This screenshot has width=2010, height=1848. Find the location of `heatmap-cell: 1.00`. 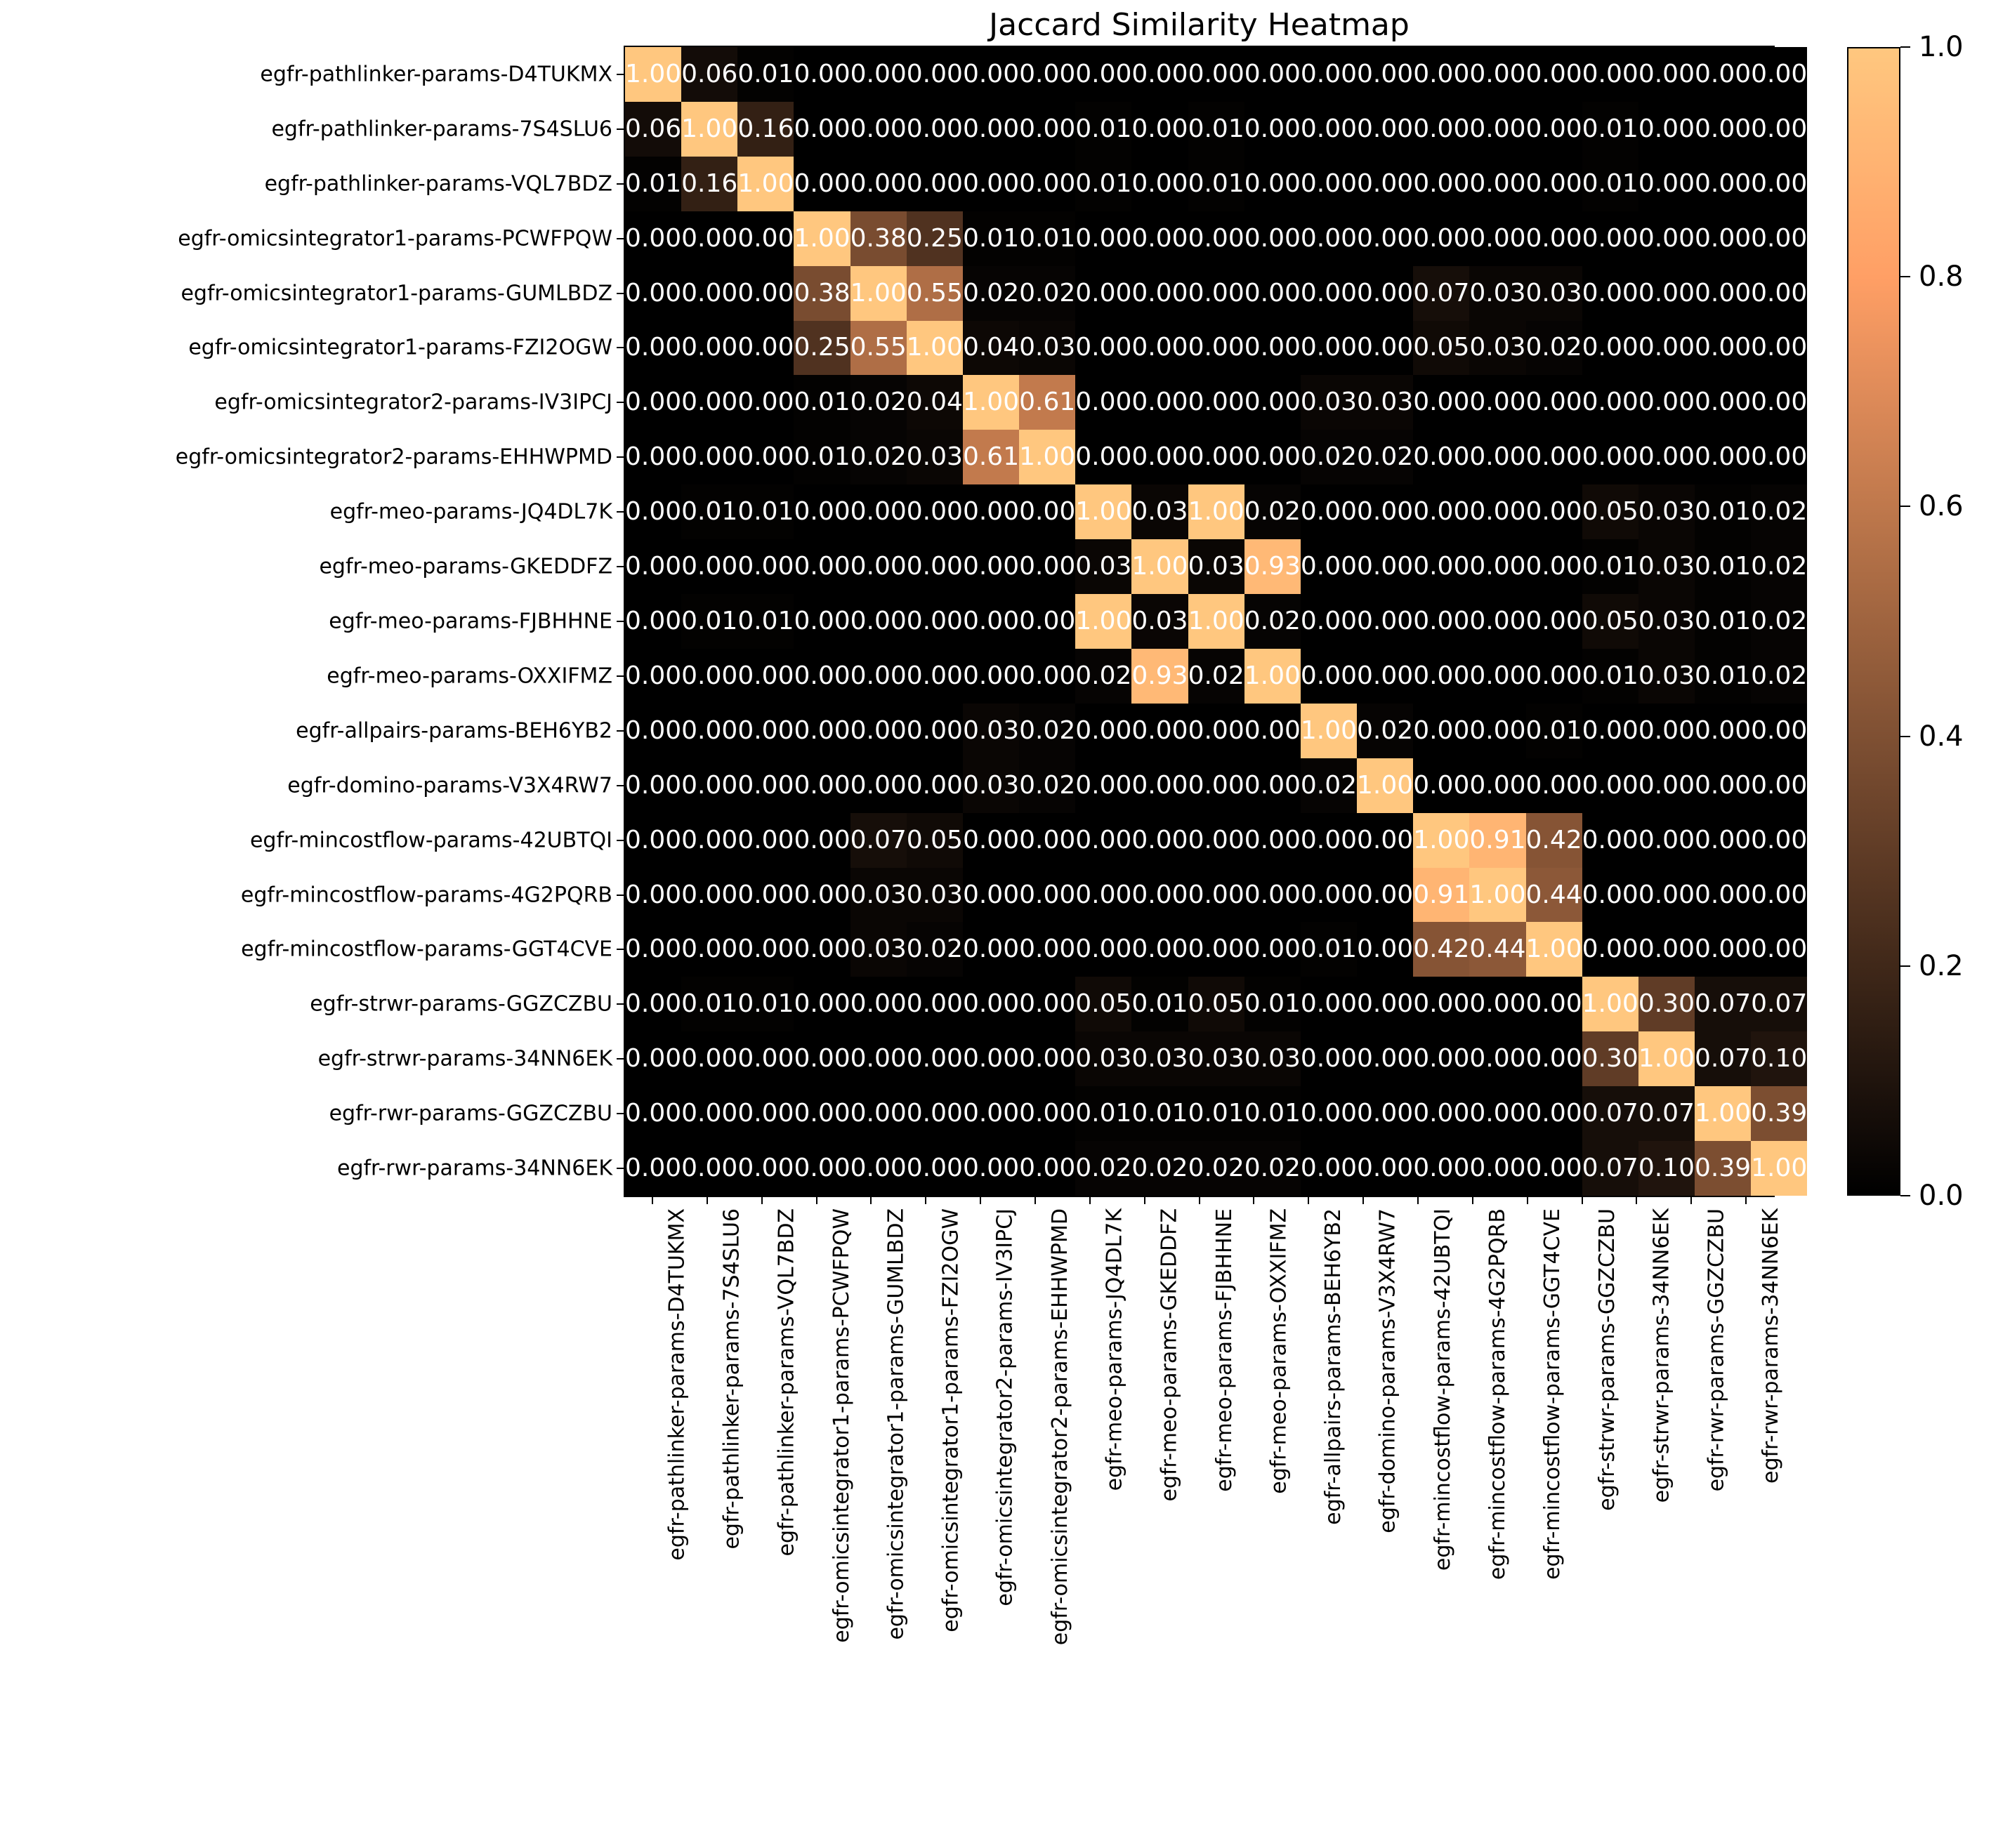

heatmap-cell: 1.00 is located at coordinates (1329, 731).